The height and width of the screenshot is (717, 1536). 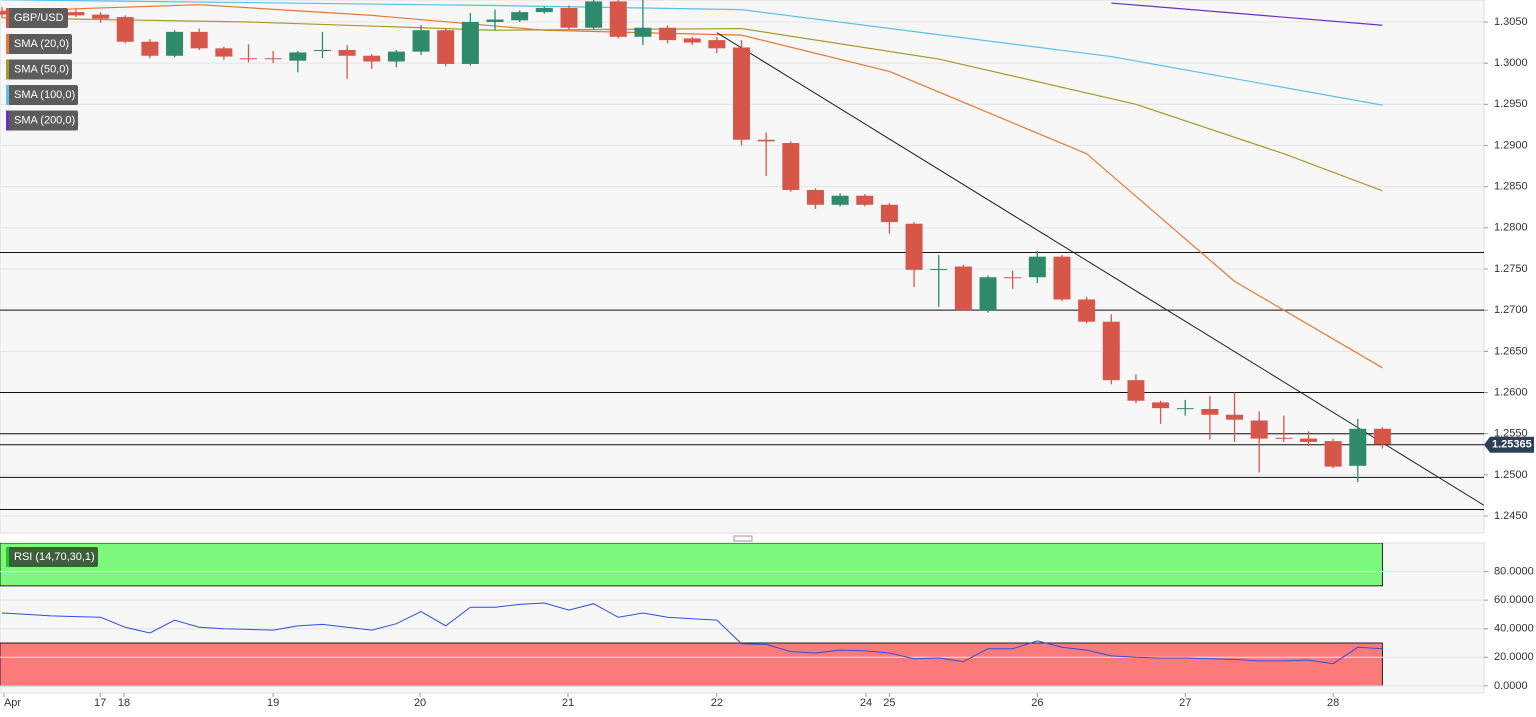 What do you see at coordinates (1511, 228) in the screenshot?
I see `y-tick-label: 1.2800` at bounding box center [1511, 228].